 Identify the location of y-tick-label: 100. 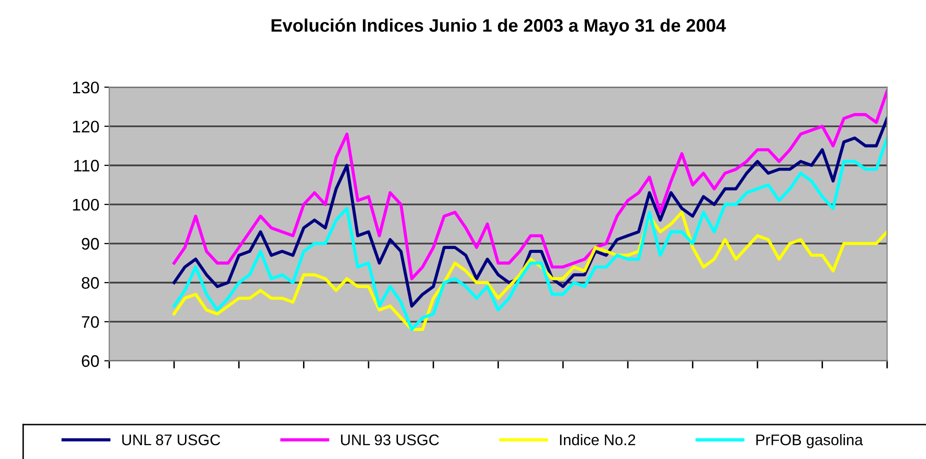
(86, 204).